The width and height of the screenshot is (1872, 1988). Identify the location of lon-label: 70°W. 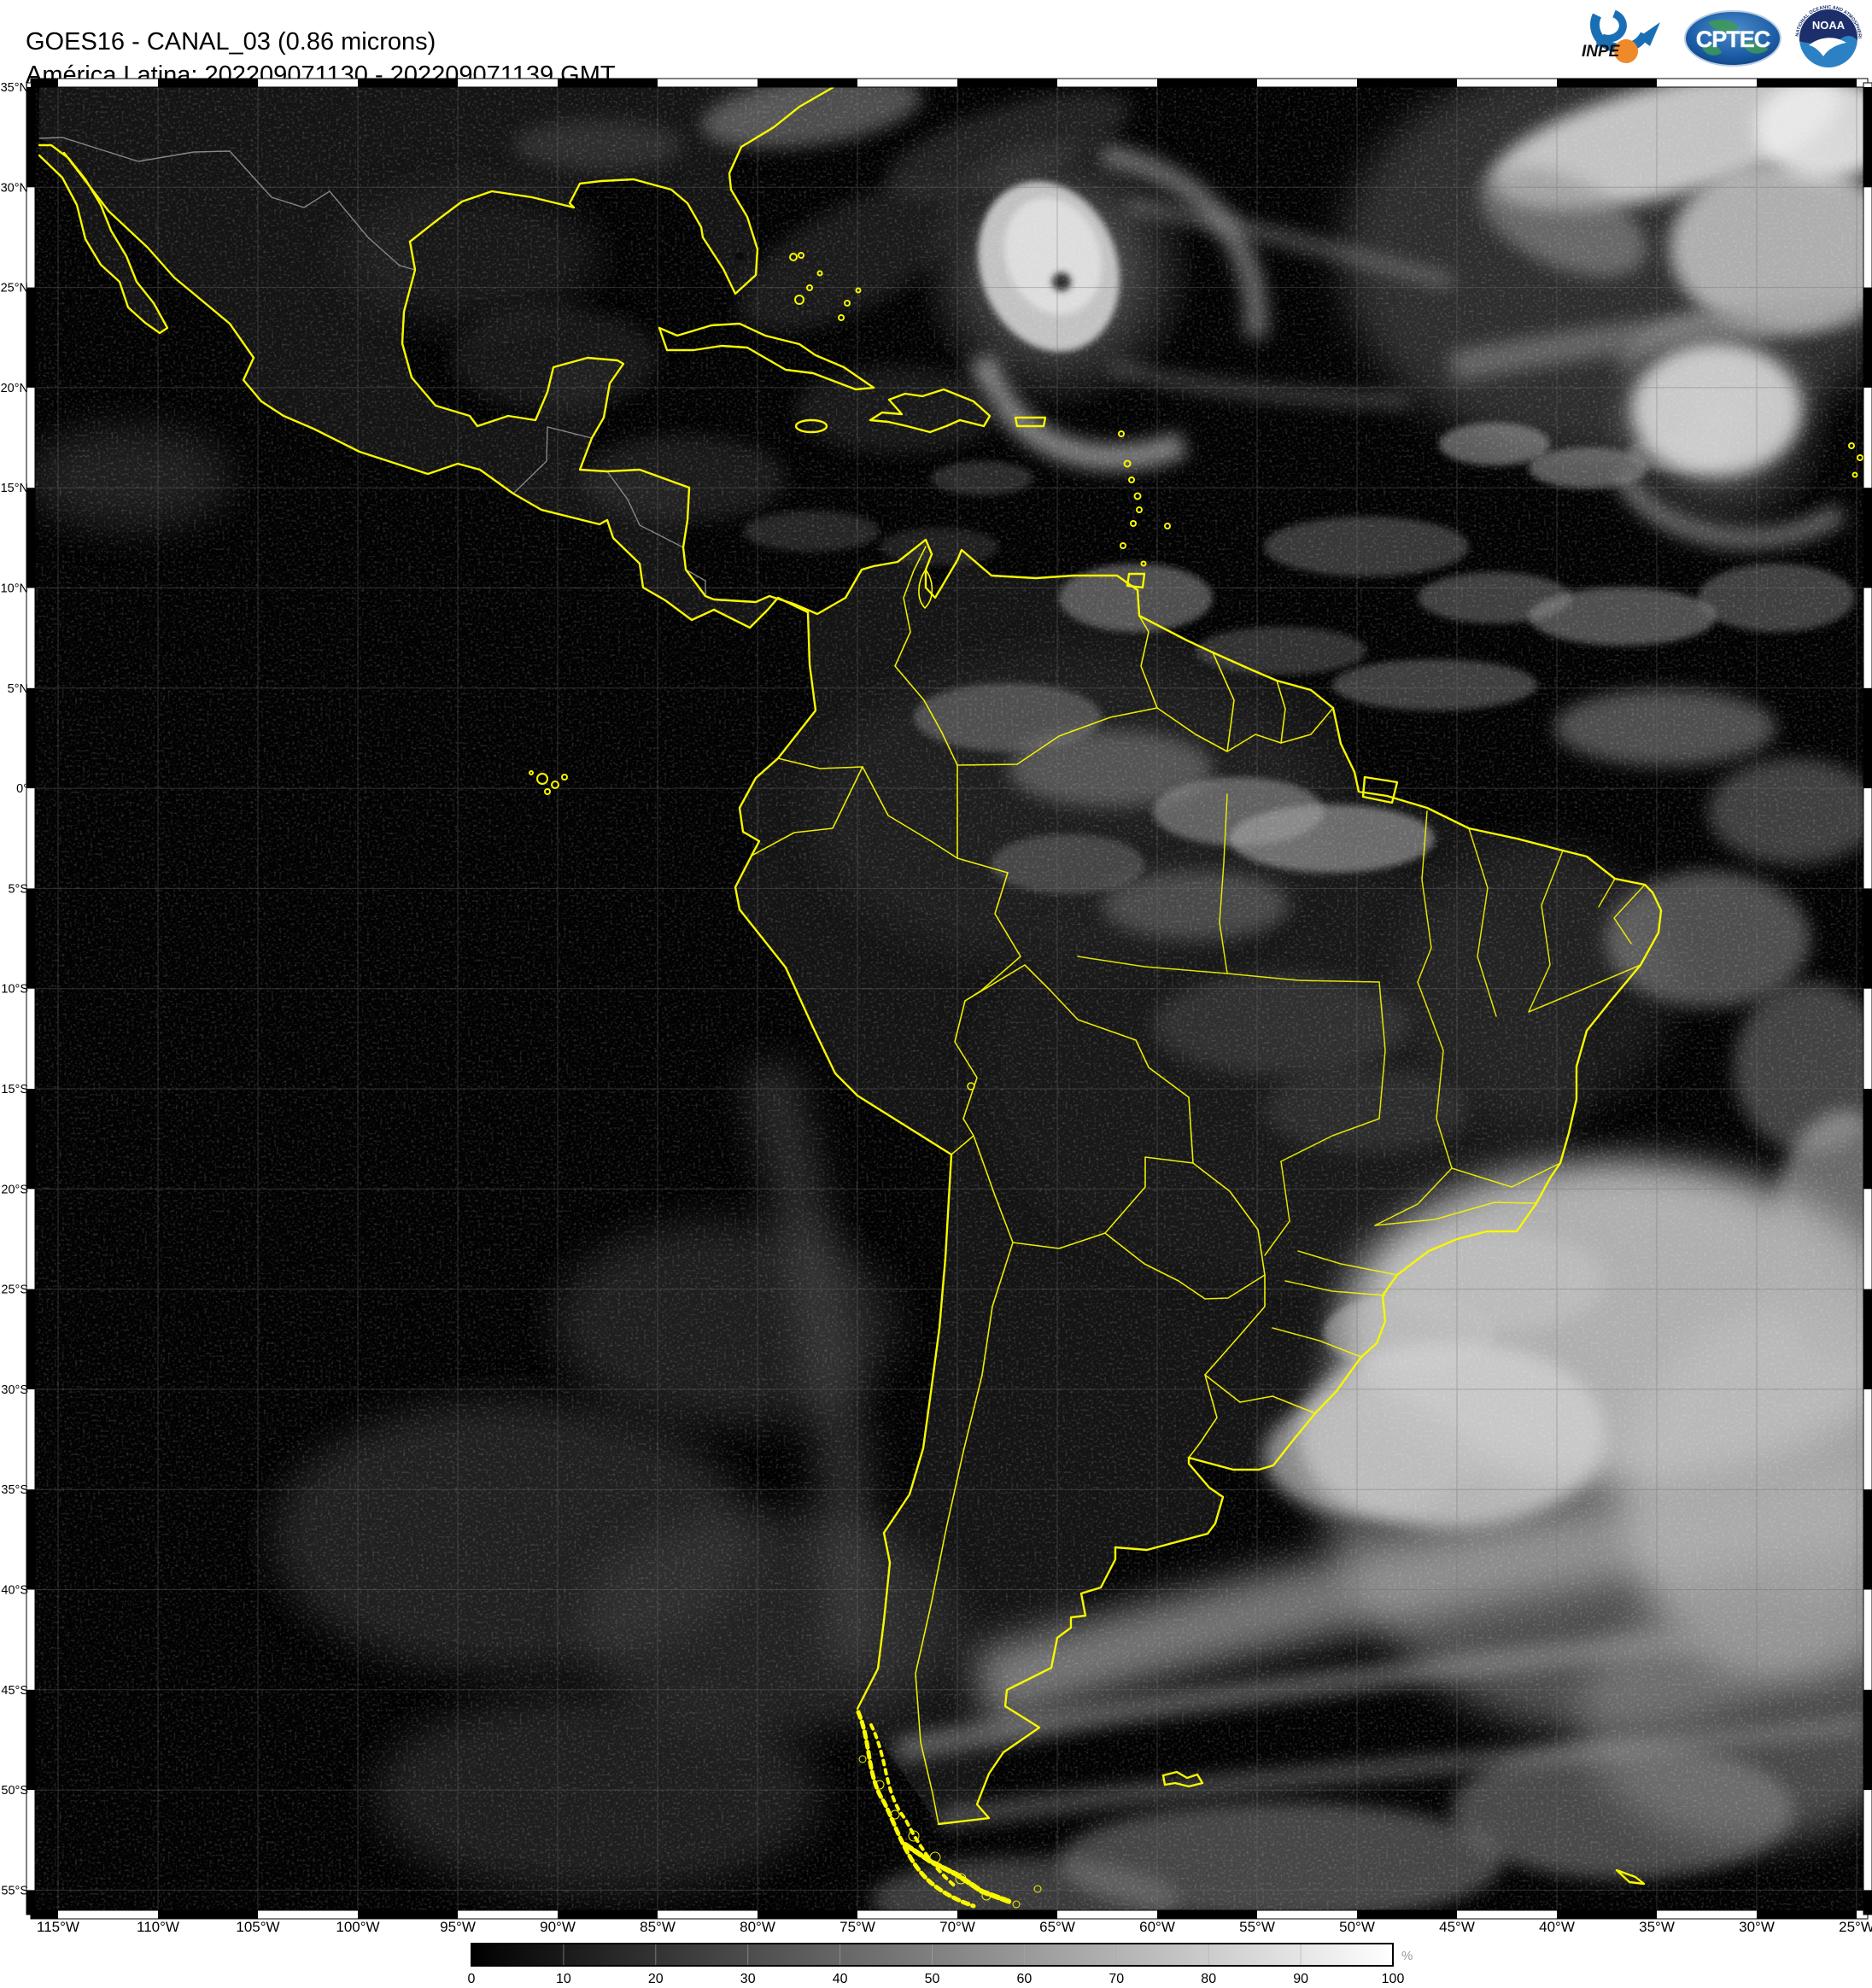
(957, 1927).